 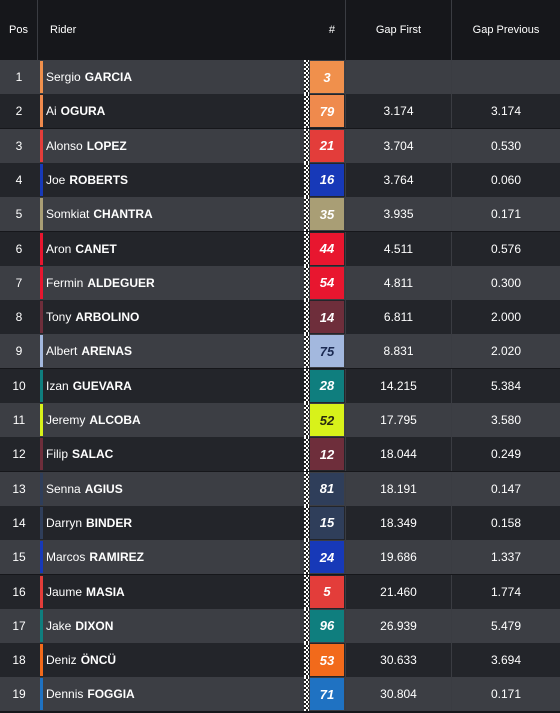 I want to click on gap-previous-value: 0.060, so click(x=506, y=179).